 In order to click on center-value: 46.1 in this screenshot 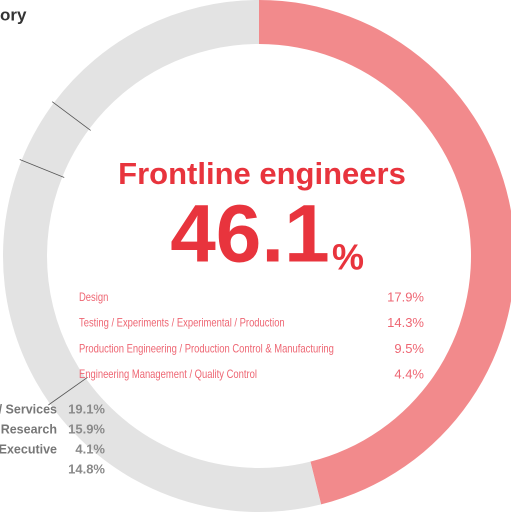, I will do `click(250, 234)`.